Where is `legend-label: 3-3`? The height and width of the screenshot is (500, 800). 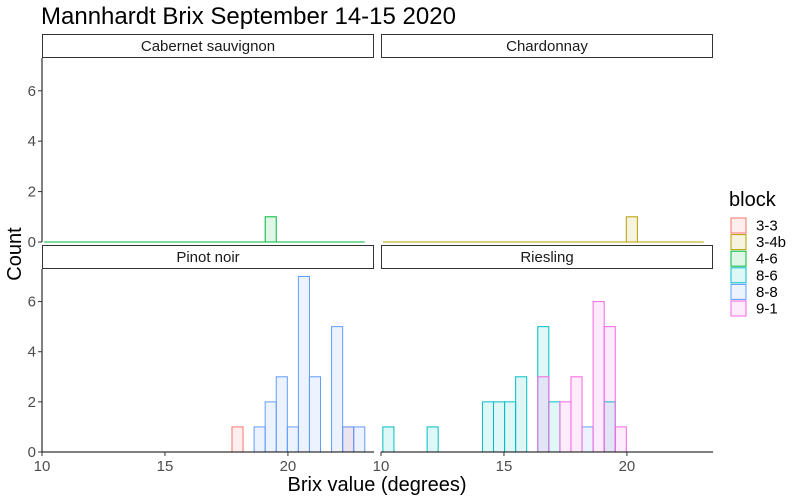
legend-label: 3-3 is located at coordinates (767, 226).